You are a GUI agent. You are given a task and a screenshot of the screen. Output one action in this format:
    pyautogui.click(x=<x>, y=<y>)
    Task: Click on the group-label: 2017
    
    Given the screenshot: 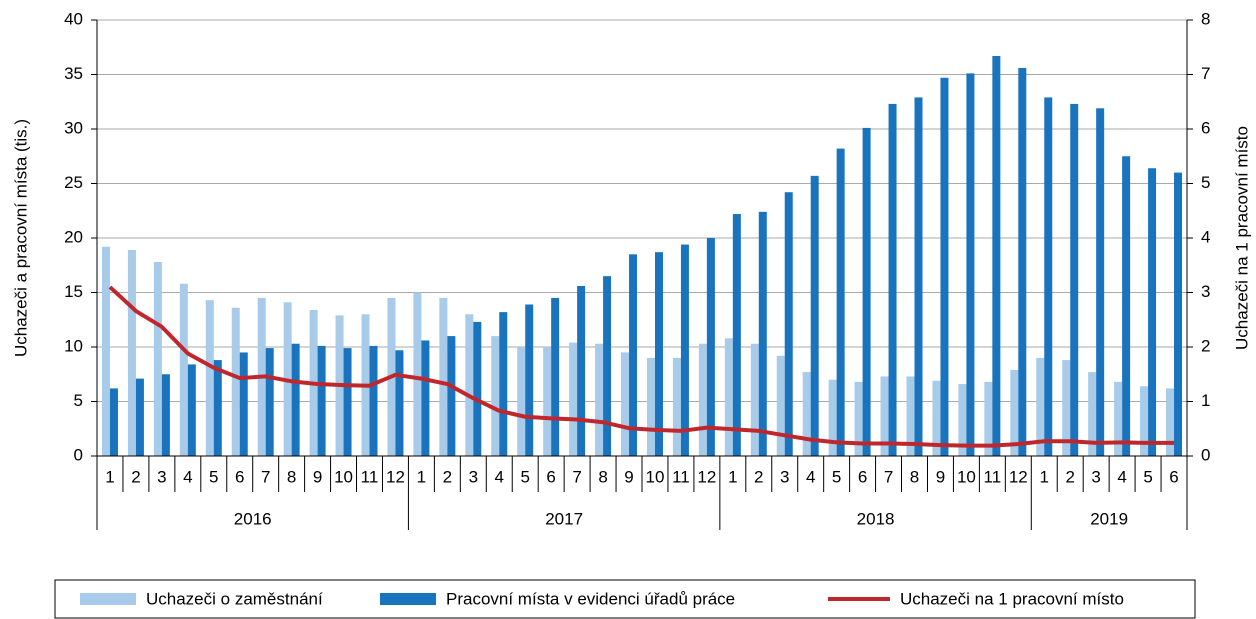 What is the action you would take?
    pyautogui.click(x=564, y=518)
    